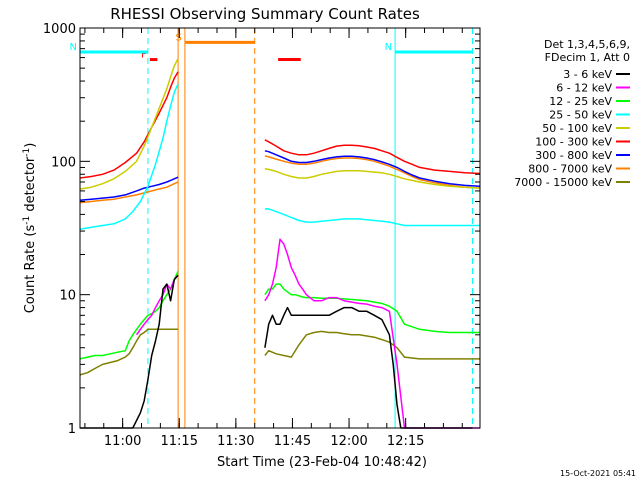 Image resolution: width=640 pixels, height=480 pixels. I want to click on flag-bars: F N N S, so click(271, 47).